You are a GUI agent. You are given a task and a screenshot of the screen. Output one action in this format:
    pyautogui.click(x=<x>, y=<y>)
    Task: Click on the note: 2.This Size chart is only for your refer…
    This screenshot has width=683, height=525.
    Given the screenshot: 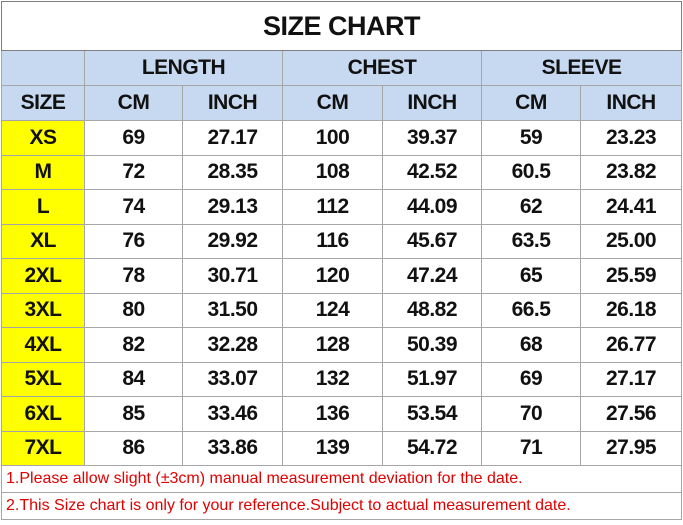 What is the action you would take?
    pyautogui.click(x=341, y=506)
    